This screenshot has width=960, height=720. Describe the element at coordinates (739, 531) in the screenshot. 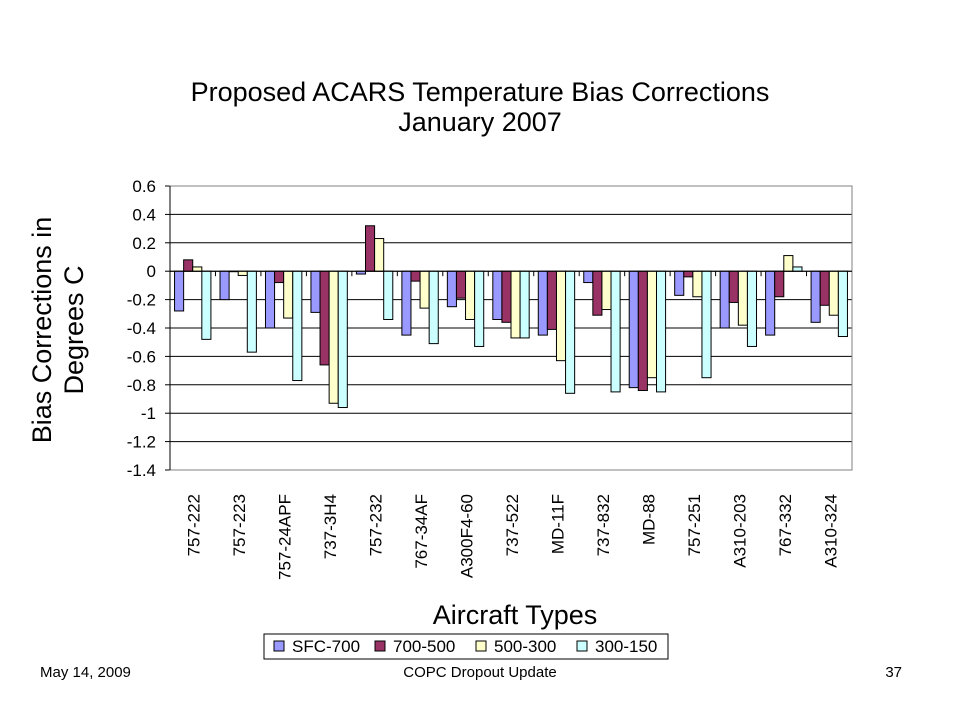

I see `x-tick-label: A310-203` at that location.